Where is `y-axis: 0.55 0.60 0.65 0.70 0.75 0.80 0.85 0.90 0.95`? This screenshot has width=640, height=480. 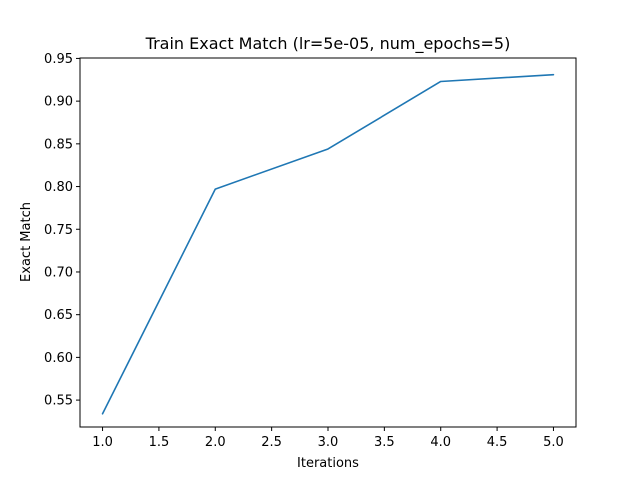 y-axis: 0.55 0.60 0.65 0.70 0.75 0.80 0.85 0.90 0.95 is located at coordinates (62, 230).